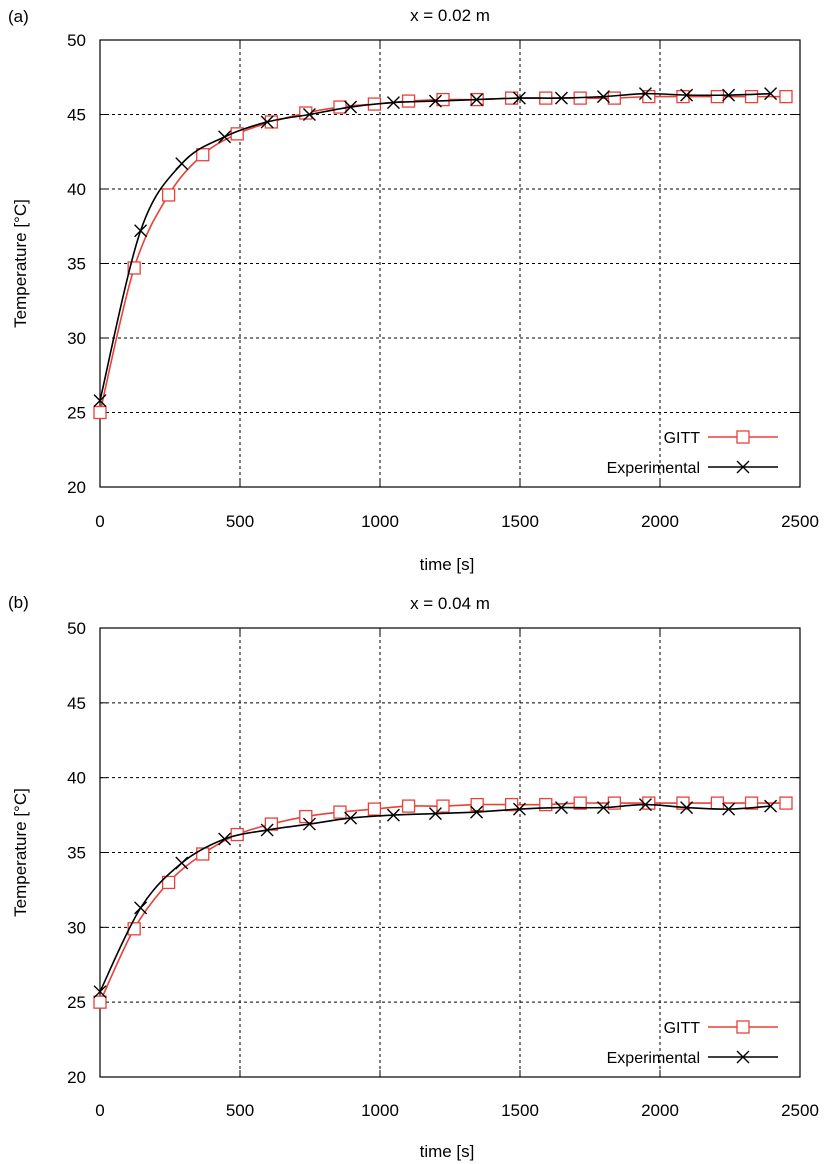 The image size is (838, 1164). Describe the element at coordinates (18, 602) in the screenshot. I see `panel-label: (b)` at that location.